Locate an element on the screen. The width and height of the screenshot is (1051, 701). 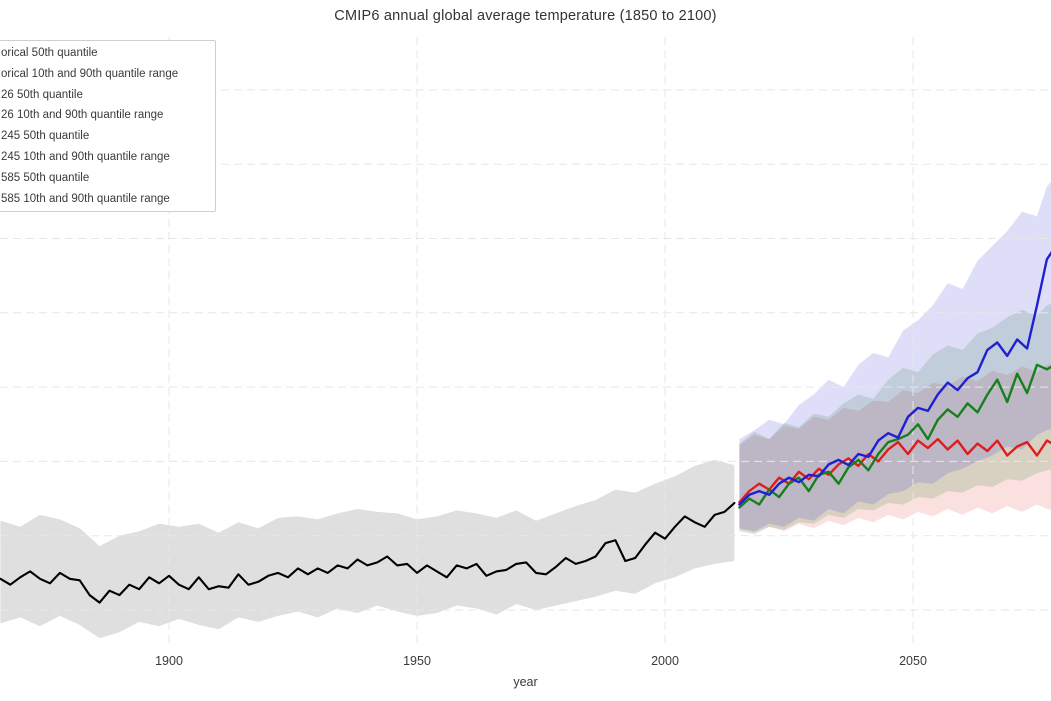
x-tick-1950: 1950 is located at coordinates (417, 661).